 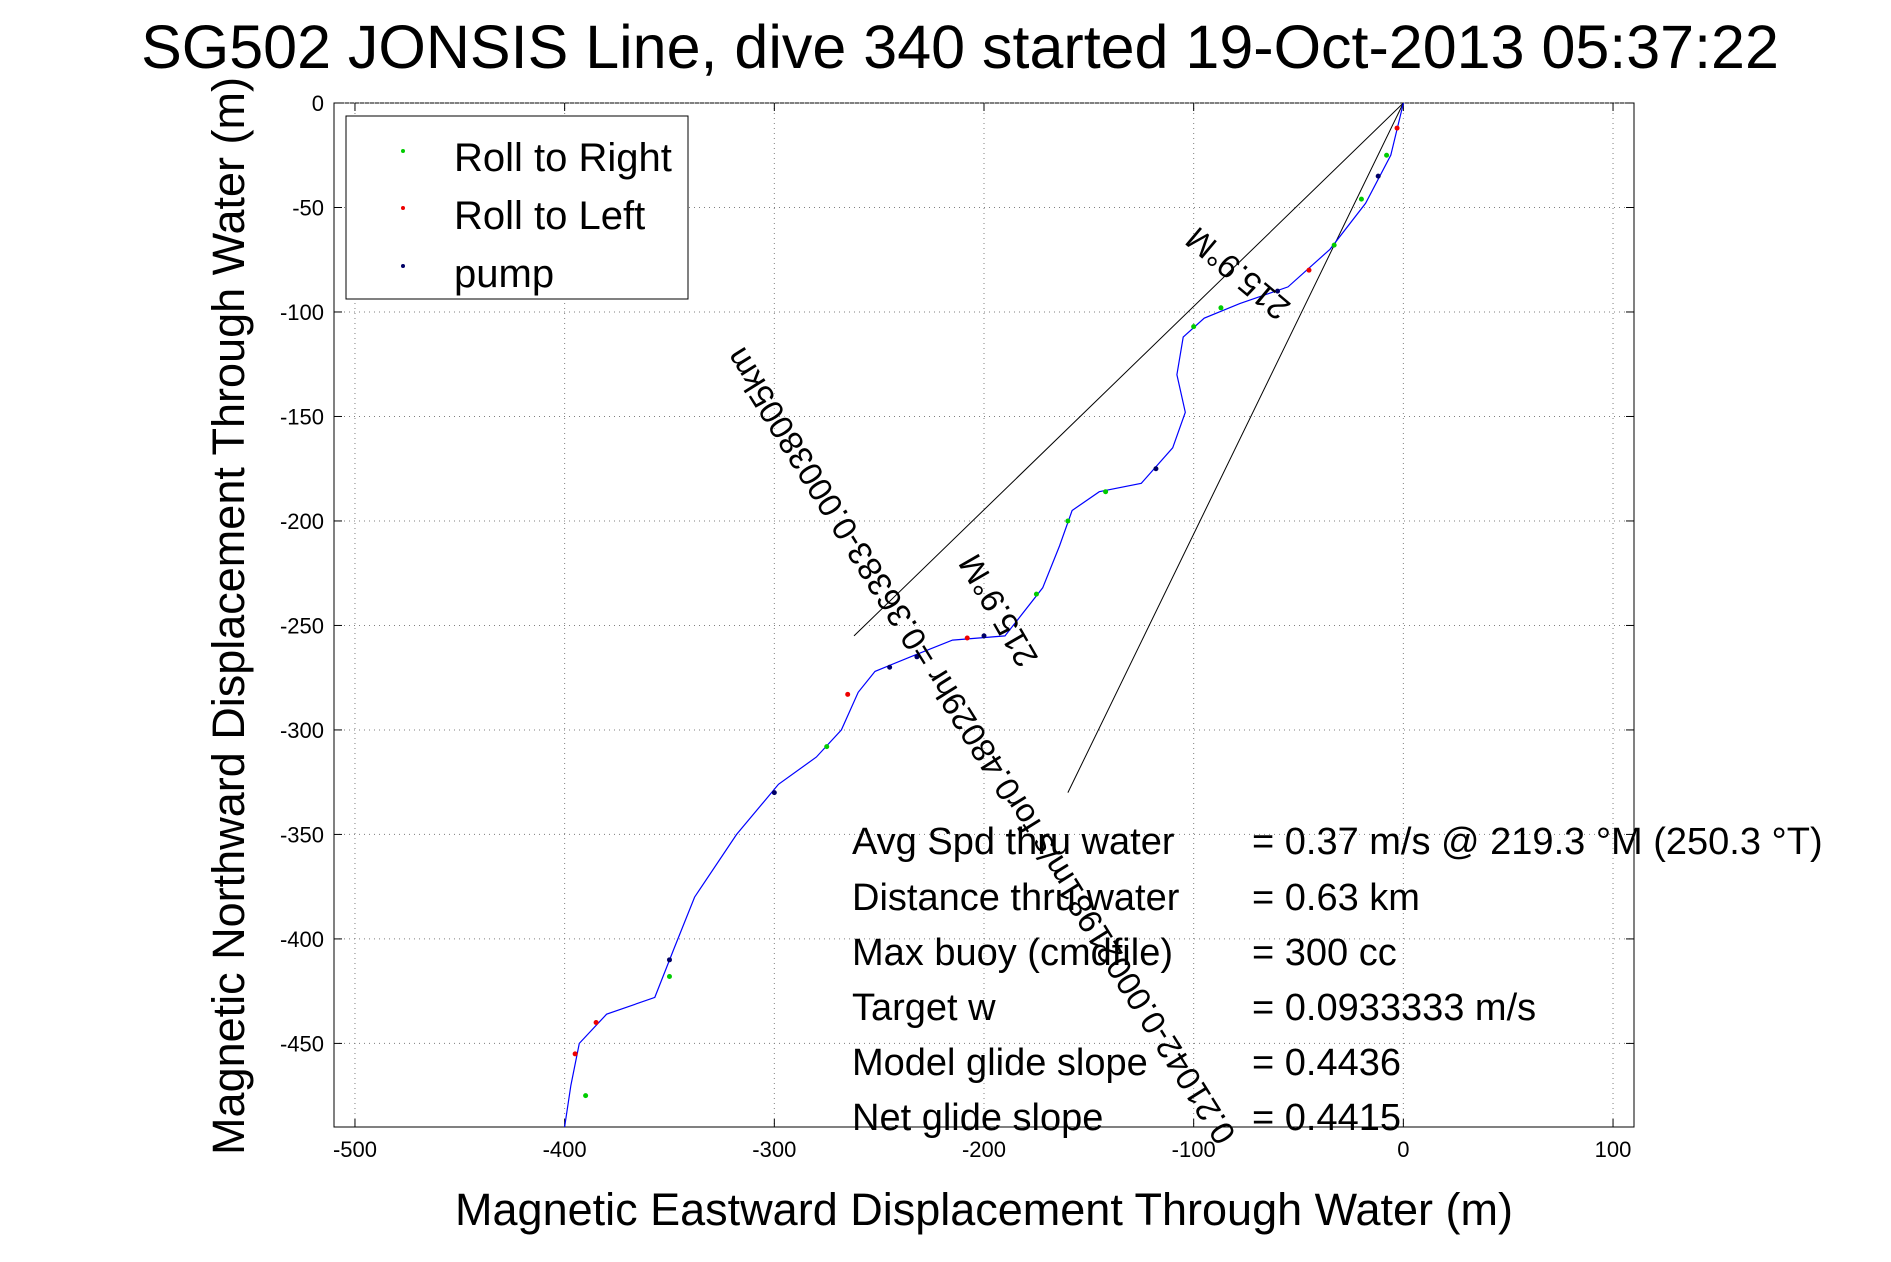 What do you see at coordinates (1000, 1063) in the screenshot?
I see `stat-label: Model glide slope` at bounding box center [1000, 1063].